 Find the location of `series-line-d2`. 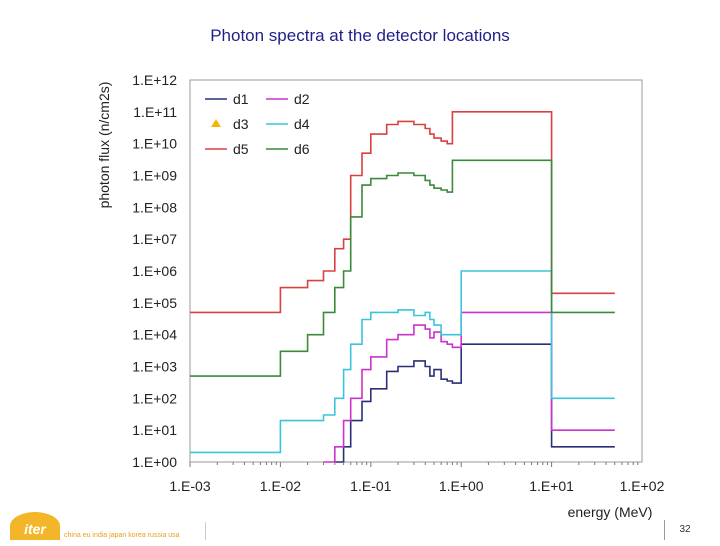

series-line-d2 is located at coordinates (469, 387).